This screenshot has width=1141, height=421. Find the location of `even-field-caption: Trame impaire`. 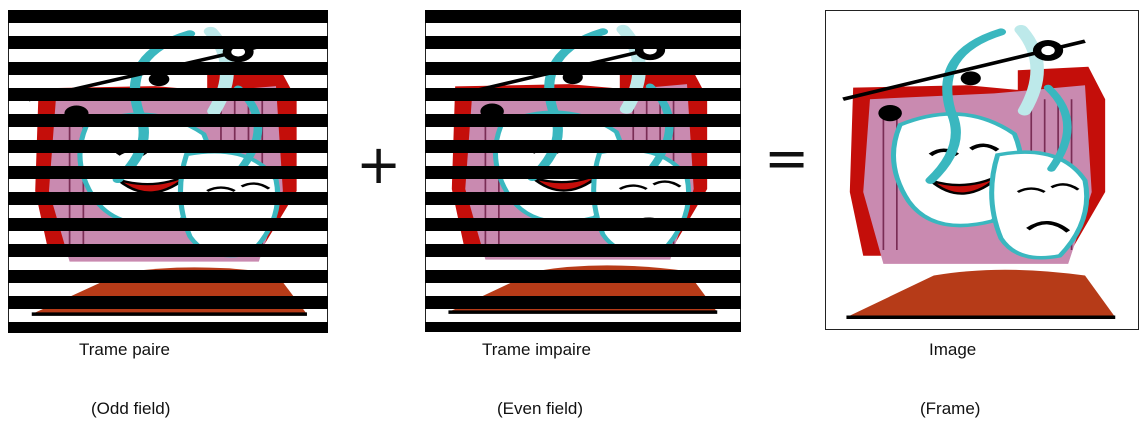

even-field-caption: Trame impaire is located at coordinates (536, 349).